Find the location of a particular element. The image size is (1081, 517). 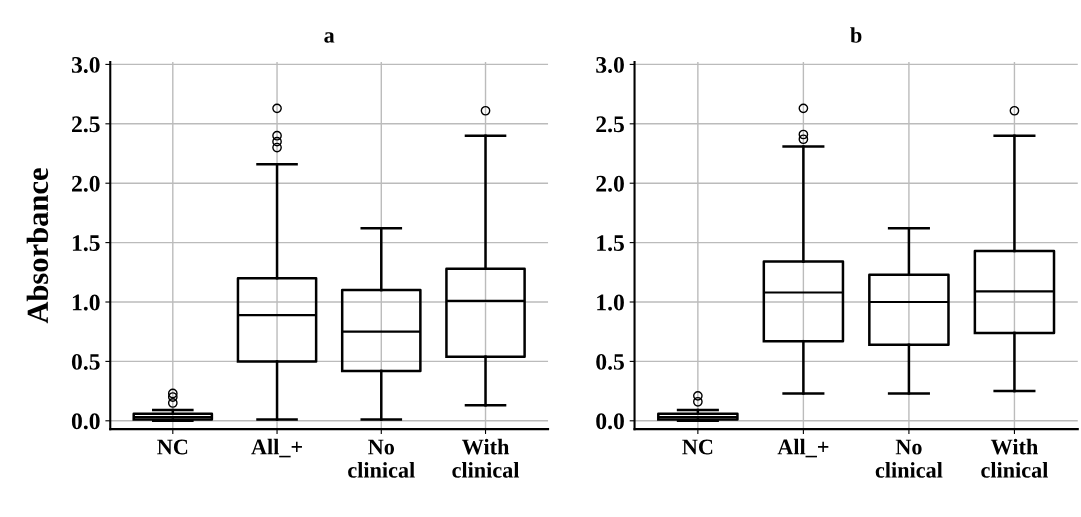

chart-title: a is located at coordinates (329, 37).